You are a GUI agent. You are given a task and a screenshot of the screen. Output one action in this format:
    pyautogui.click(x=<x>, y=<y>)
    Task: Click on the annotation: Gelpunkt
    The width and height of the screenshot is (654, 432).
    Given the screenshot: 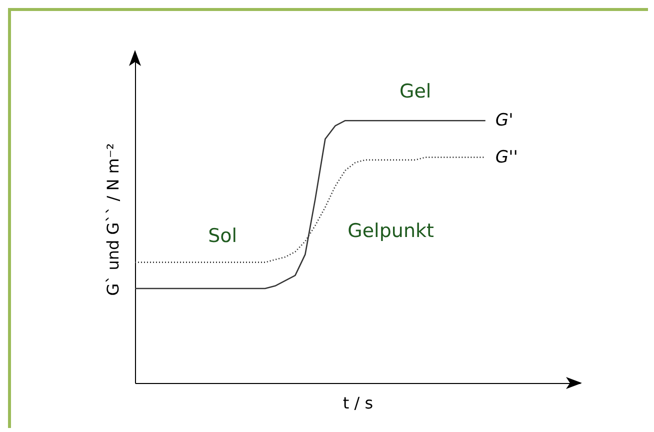 What is the action you would take?
    pyautogui.click(x=391, y=231)
    